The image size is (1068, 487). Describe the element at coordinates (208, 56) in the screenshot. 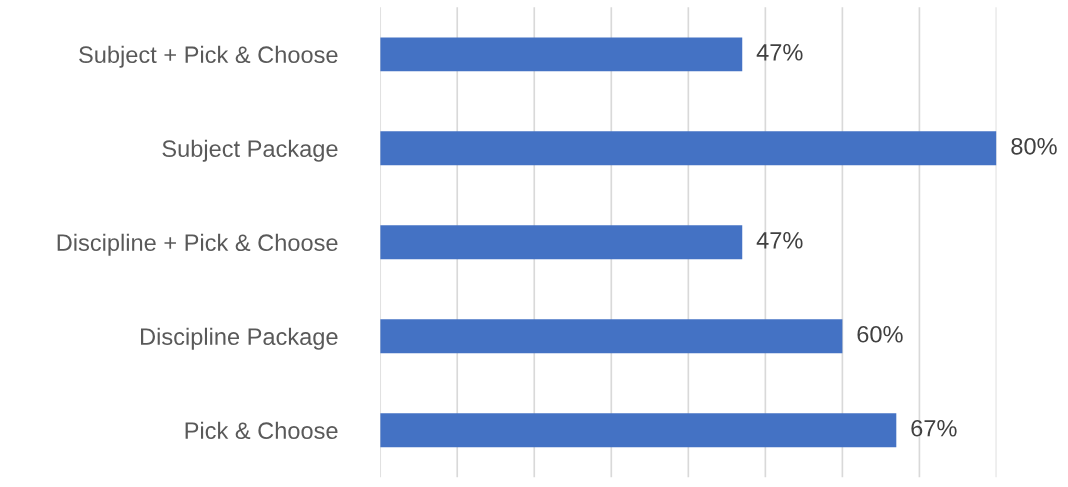

I see `y-tick-label: Subject + Pick & Choose` at that location.